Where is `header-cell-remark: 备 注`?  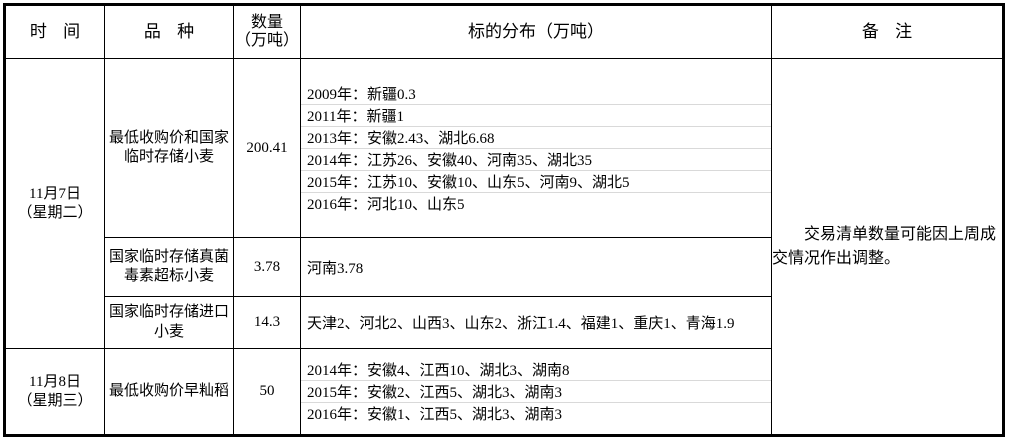
header-cell-remark: 备 注 is located at coordinates (887, 31).